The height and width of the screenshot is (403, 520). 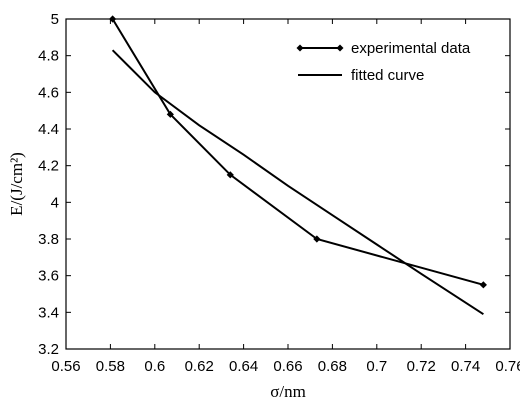 What do you see at coordinates (48, 56) in the screenshot?
I see `y-tick-label: 4.8` at bounding box center [48, 56].